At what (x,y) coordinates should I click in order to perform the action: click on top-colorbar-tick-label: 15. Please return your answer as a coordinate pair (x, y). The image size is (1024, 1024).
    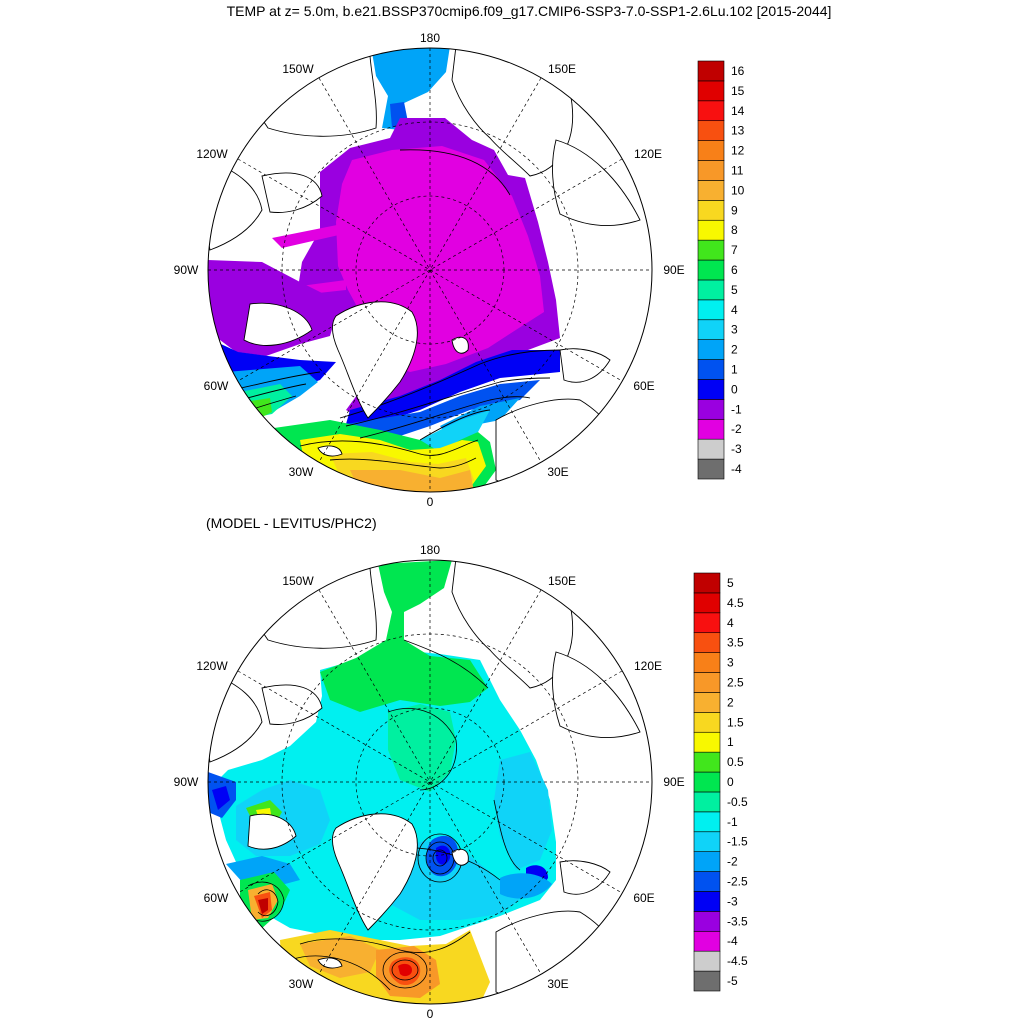
    Looking at the image, I should click on (738, 91).